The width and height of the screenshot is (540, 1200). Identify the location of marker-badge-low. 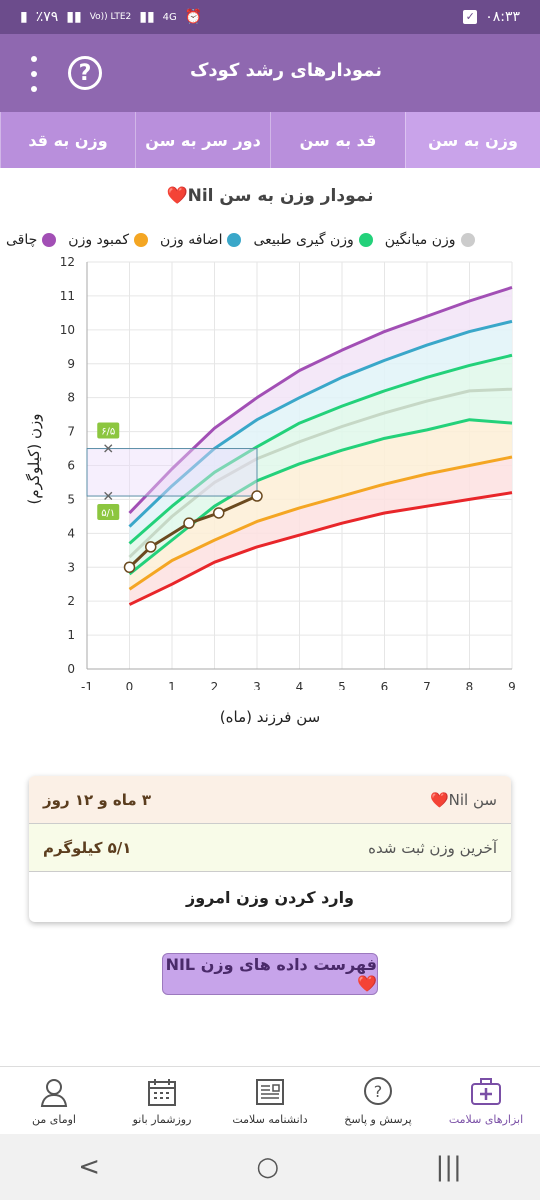
(108, 512).